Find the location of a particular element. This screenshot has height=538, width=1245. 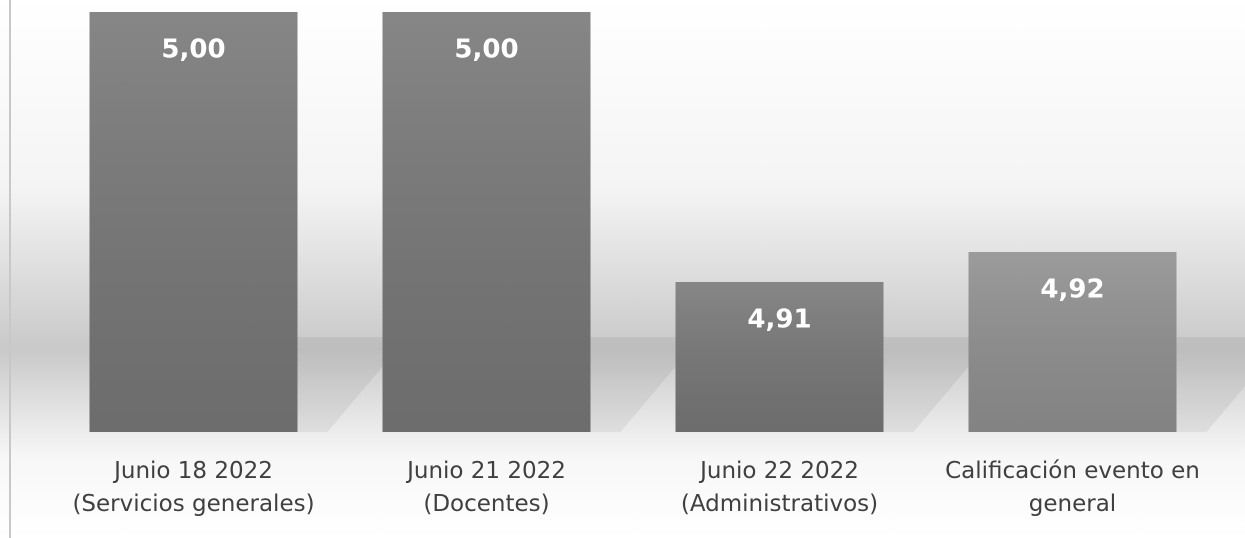

x-tick-label: Junio 22 2022 (Administrativos) is located at coordinates (779, 487).